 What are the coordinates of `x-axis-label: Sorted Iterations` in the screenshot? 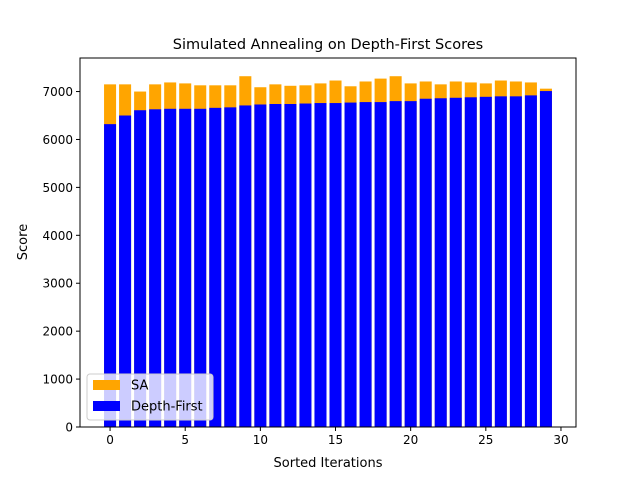 It's located at (328, 463).